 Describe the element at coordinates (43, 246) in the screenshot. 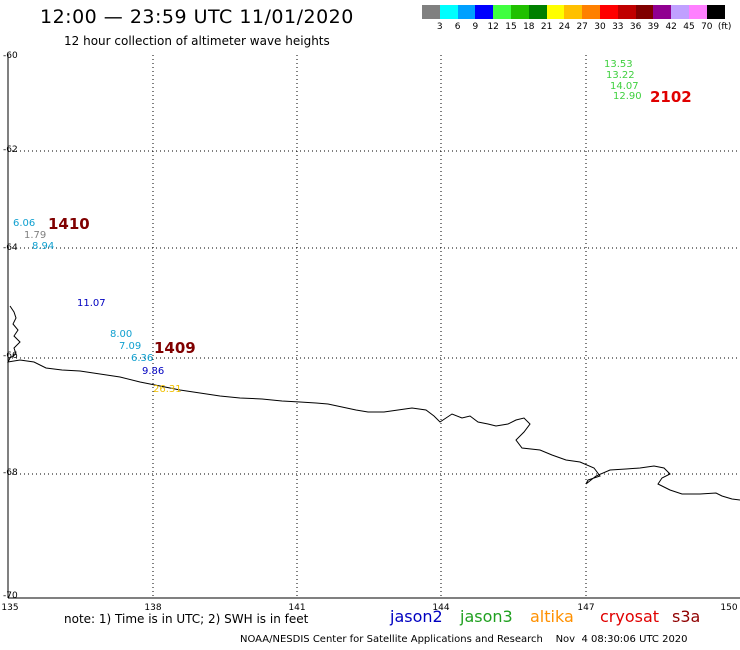

I see `wave-height-value: 8.94` at that location.